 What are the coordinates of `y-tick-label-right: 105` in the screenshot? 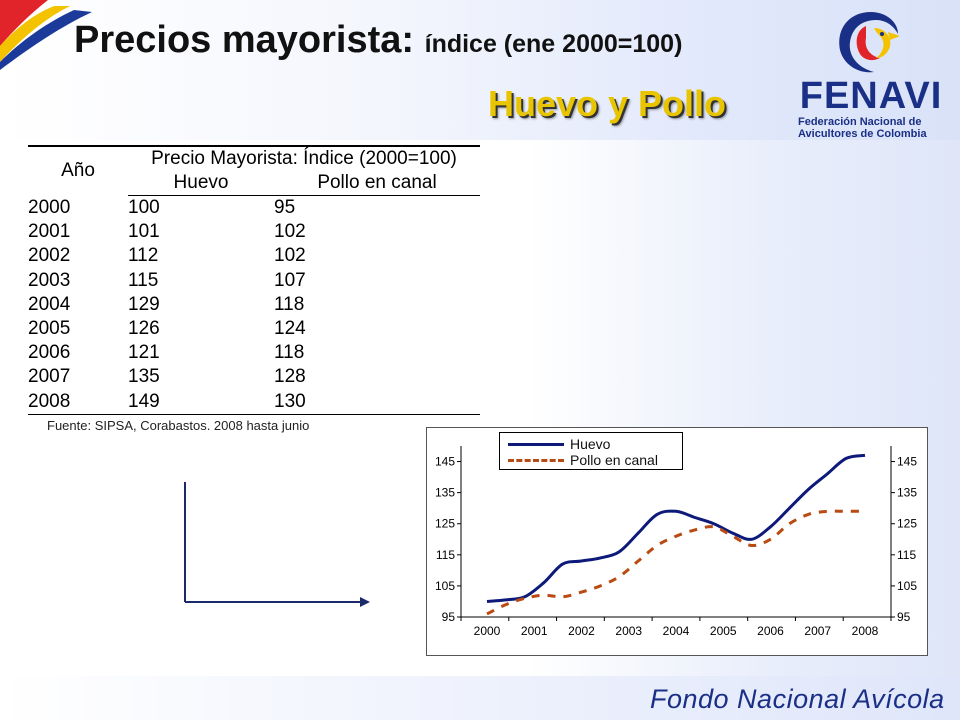 It's located at (907, 586).